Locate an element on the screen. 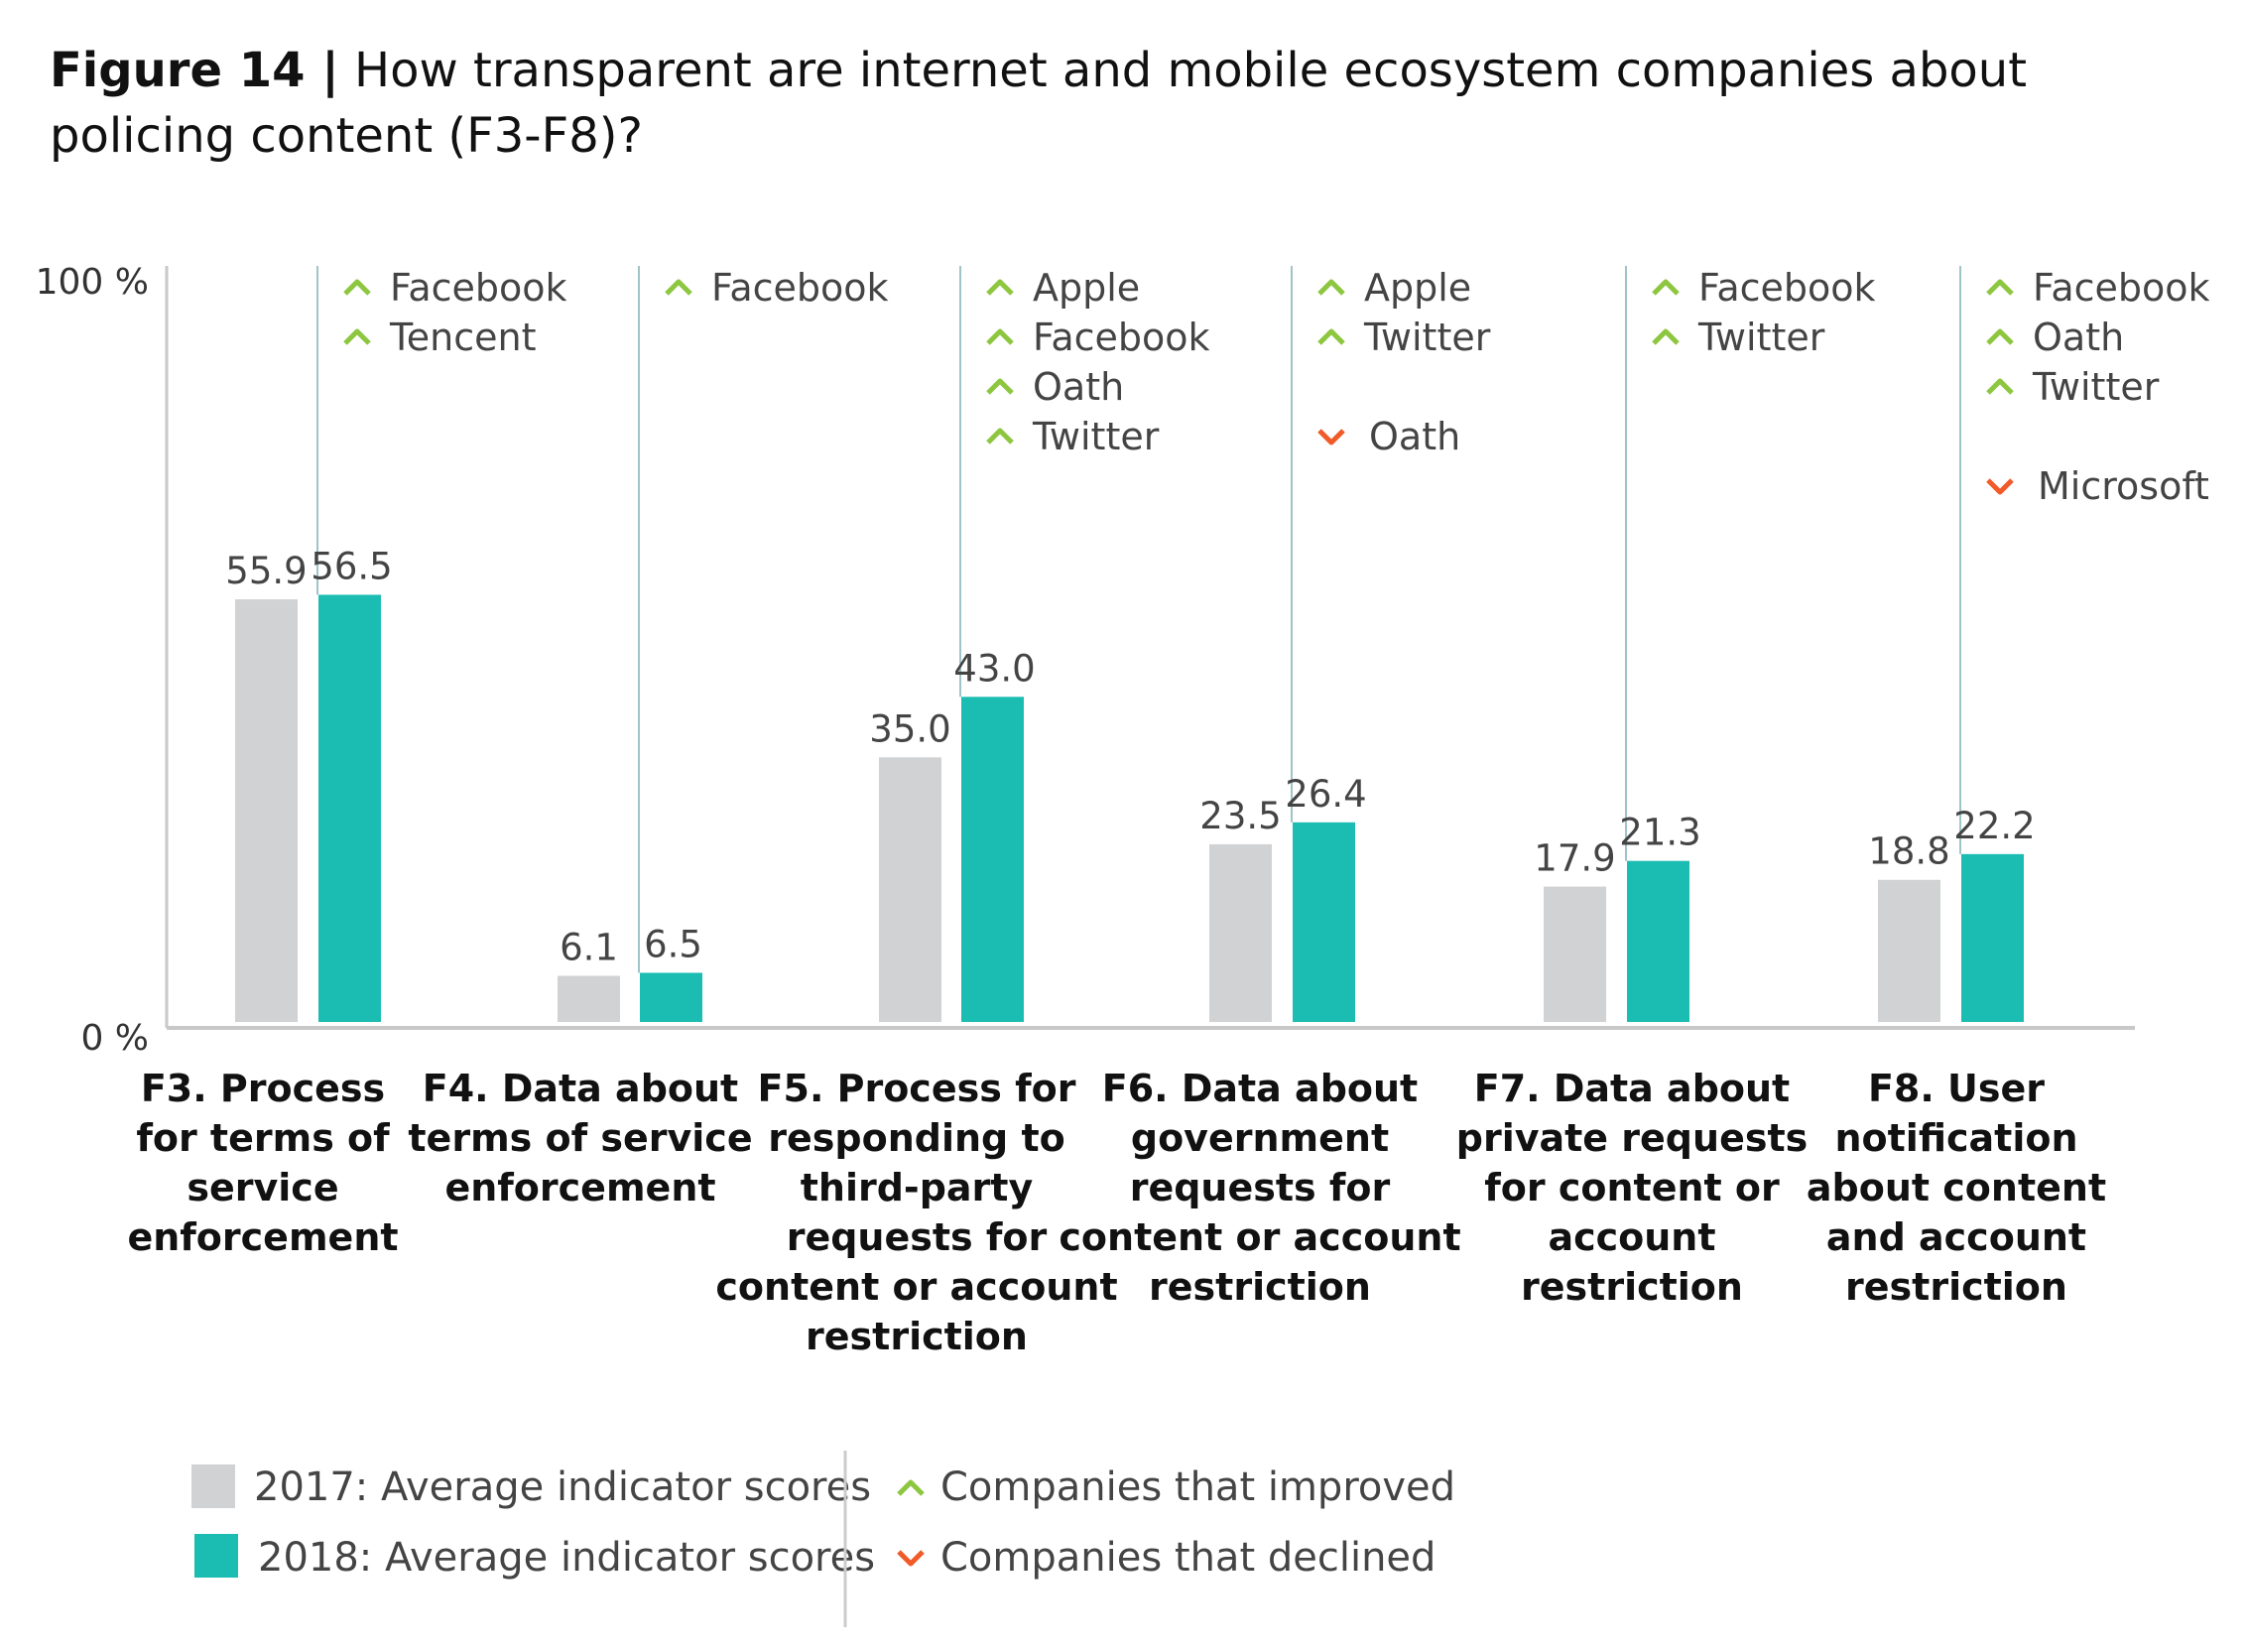  category-label: F7. Data about is located at coordinates (1632, 1088).